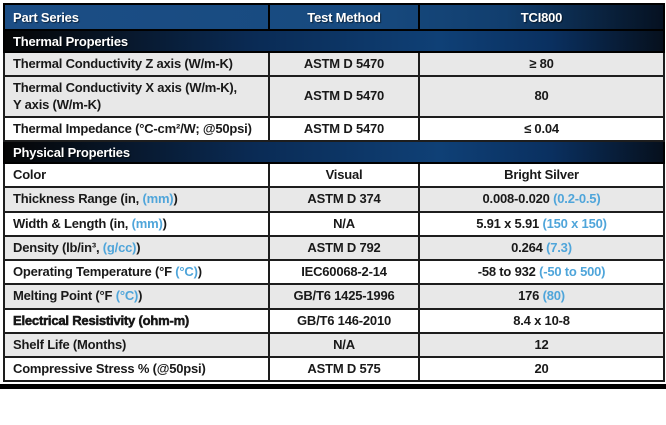  Describe the element at coordinates (344, 17) in the screenshot. I see `column-header-test-method: Test Method` at that location.